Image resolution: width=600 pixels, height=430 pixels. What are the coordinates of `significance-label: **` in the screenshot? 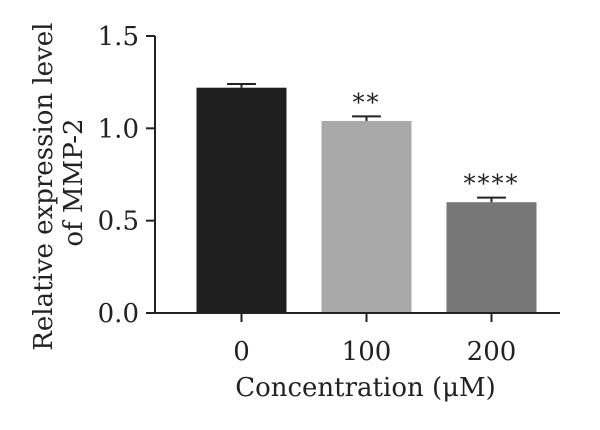 It's located at (367, 102).